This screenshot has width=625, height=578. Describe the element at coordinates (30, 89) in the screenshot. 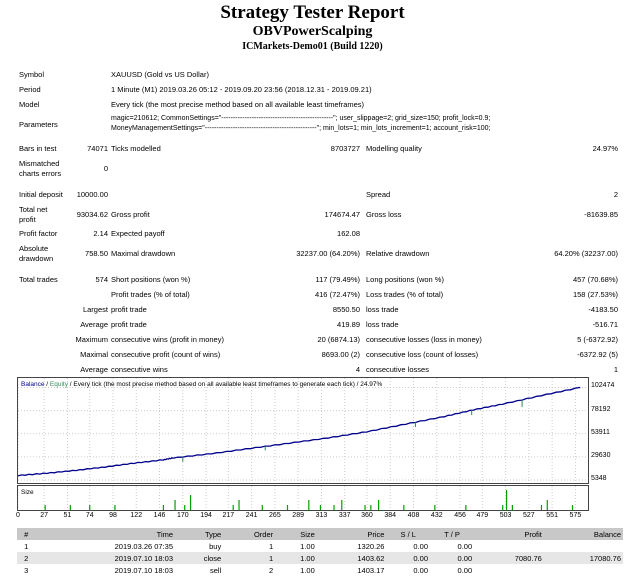

I see `period-label: Period` at that location.